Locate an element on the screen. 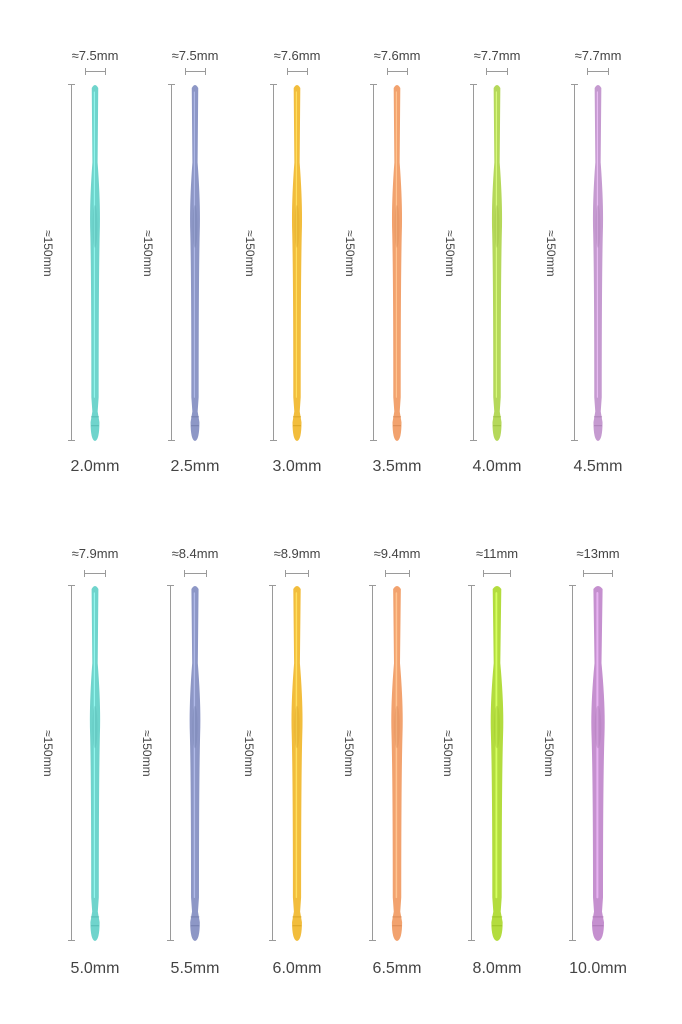  hook-size-label: 2.5mm is located at coordinates (195, 466).